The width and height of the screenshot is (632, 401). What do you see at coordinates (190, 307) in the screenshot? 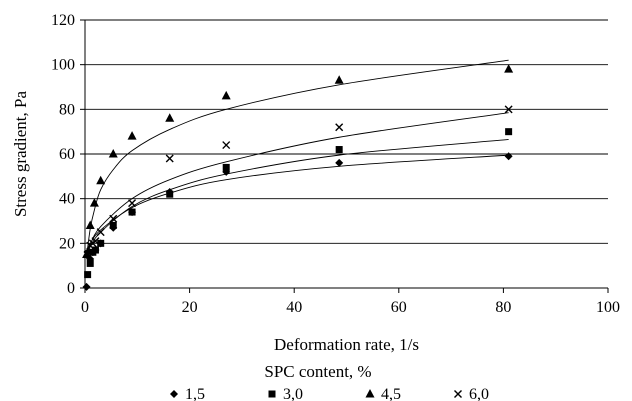
I see `x-tick-label: 20` at bounding box center [190, 307].